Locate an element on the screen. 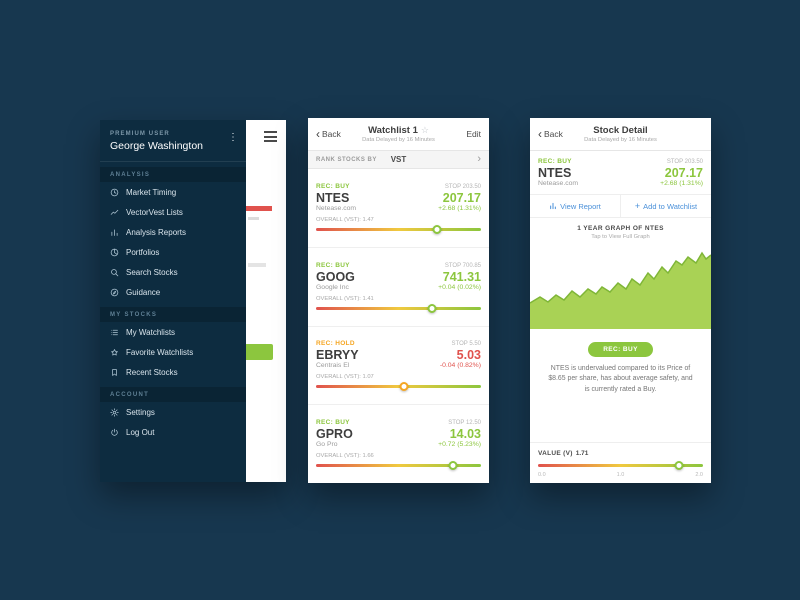 This screenshot has width=800, height=600. sidebar-item-vectorvest-lists: VectorVest Lists is located at coordinates (173, 212).